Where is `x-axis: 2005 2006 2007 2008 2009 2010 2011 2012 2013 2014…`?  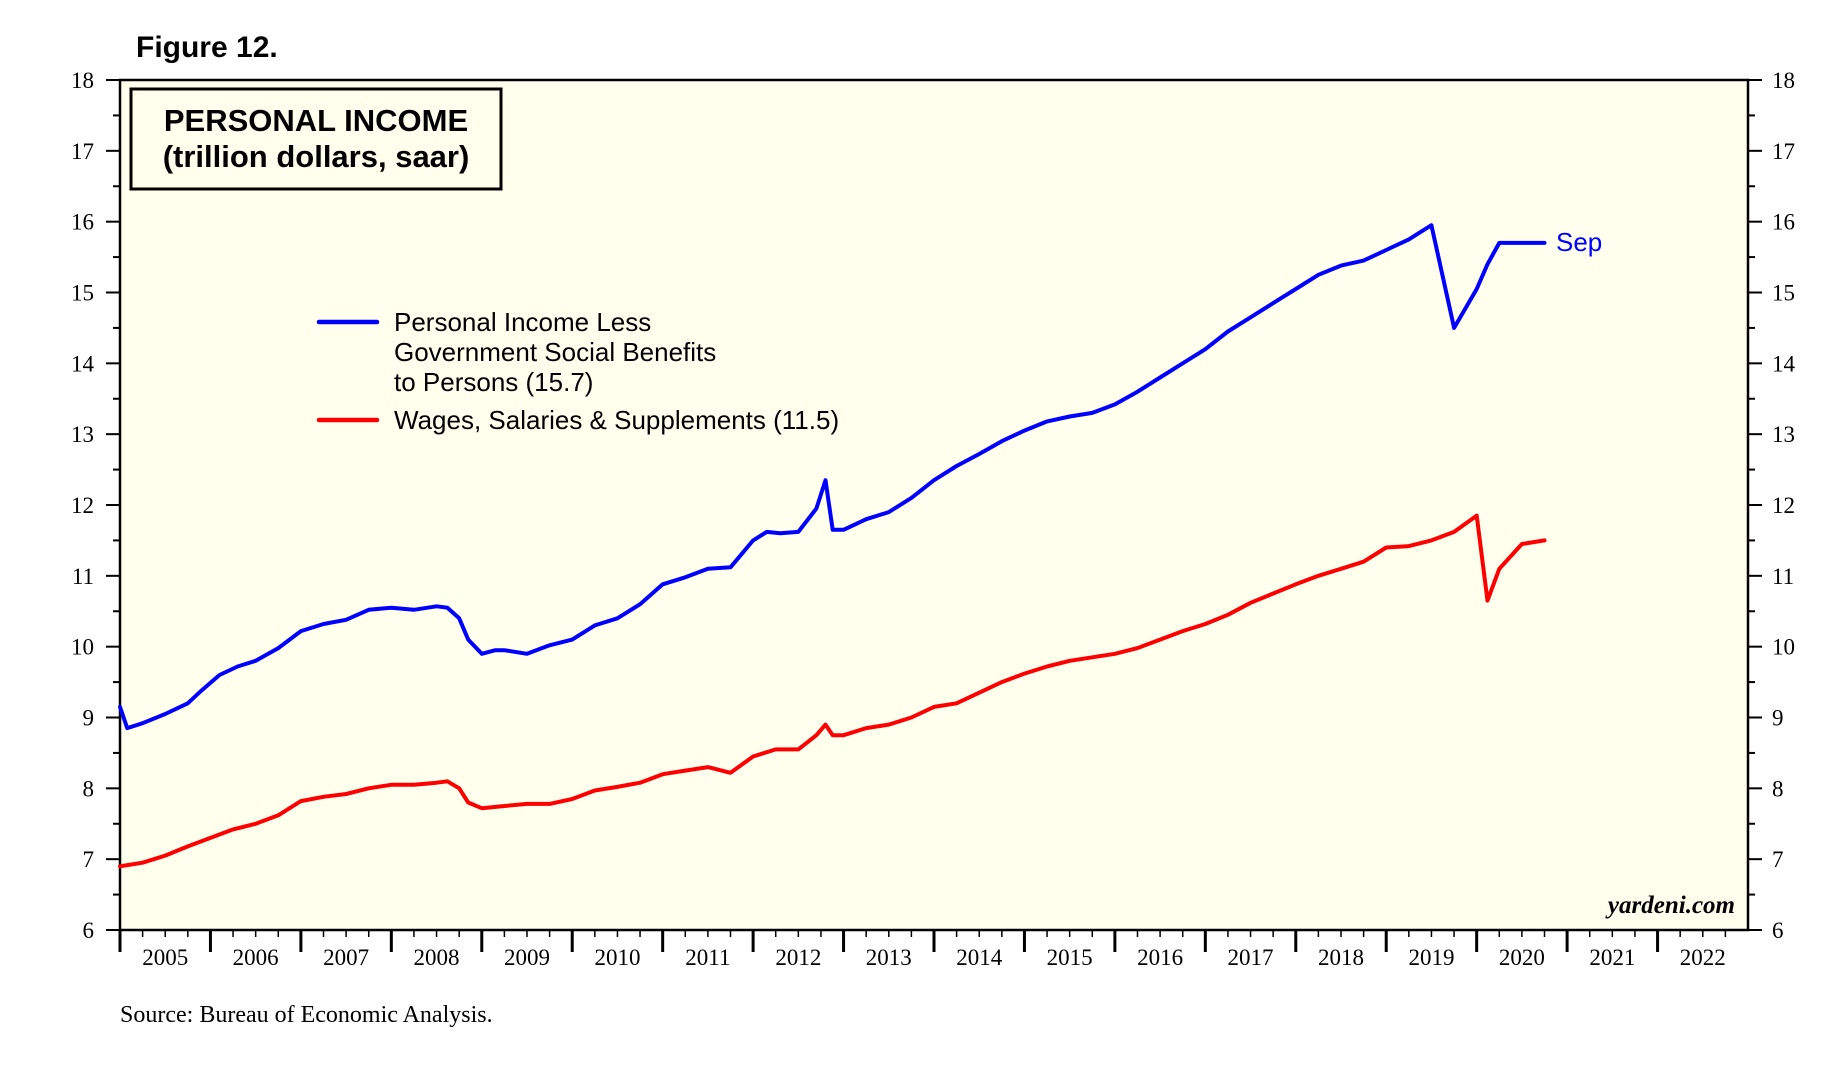 x-axis: 2005 2006 2007 2008 2009 2010 2011 2012 2013 2014… is located at coordinates (922, 950).